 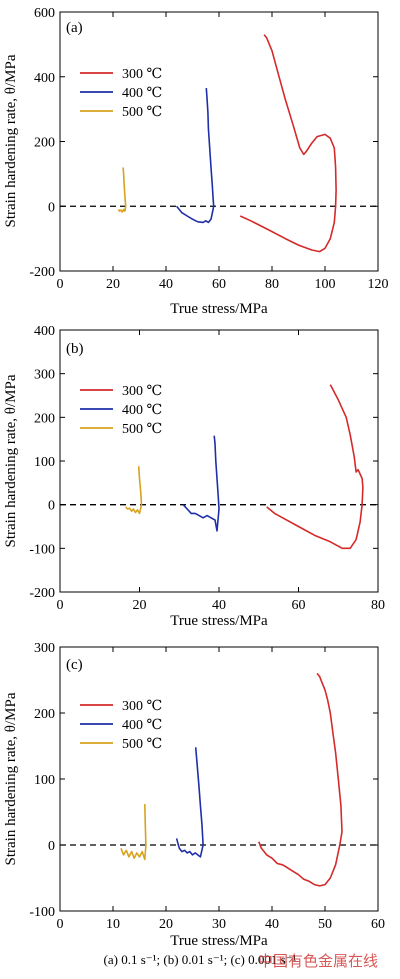 What do you see at coordinates (113, 924) in the screenshot?
I see `x-tick-label: 10` at bounding box center [113, 924].